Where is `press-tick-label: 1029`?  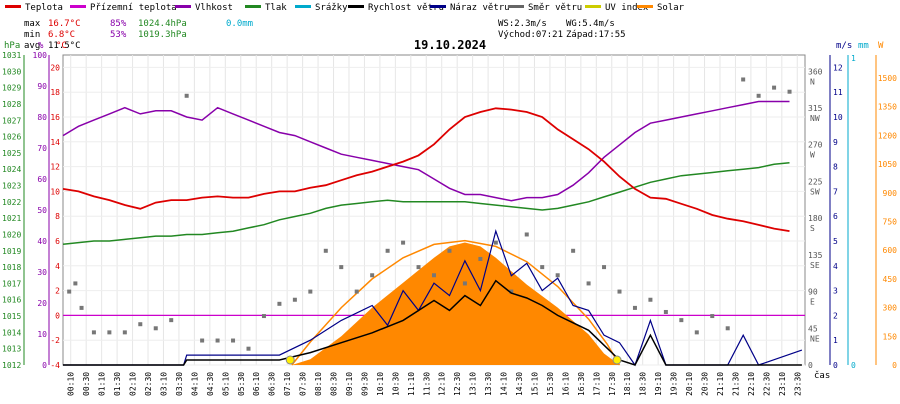 press-tick-label: 1029 is located at coordinates (11, 88).